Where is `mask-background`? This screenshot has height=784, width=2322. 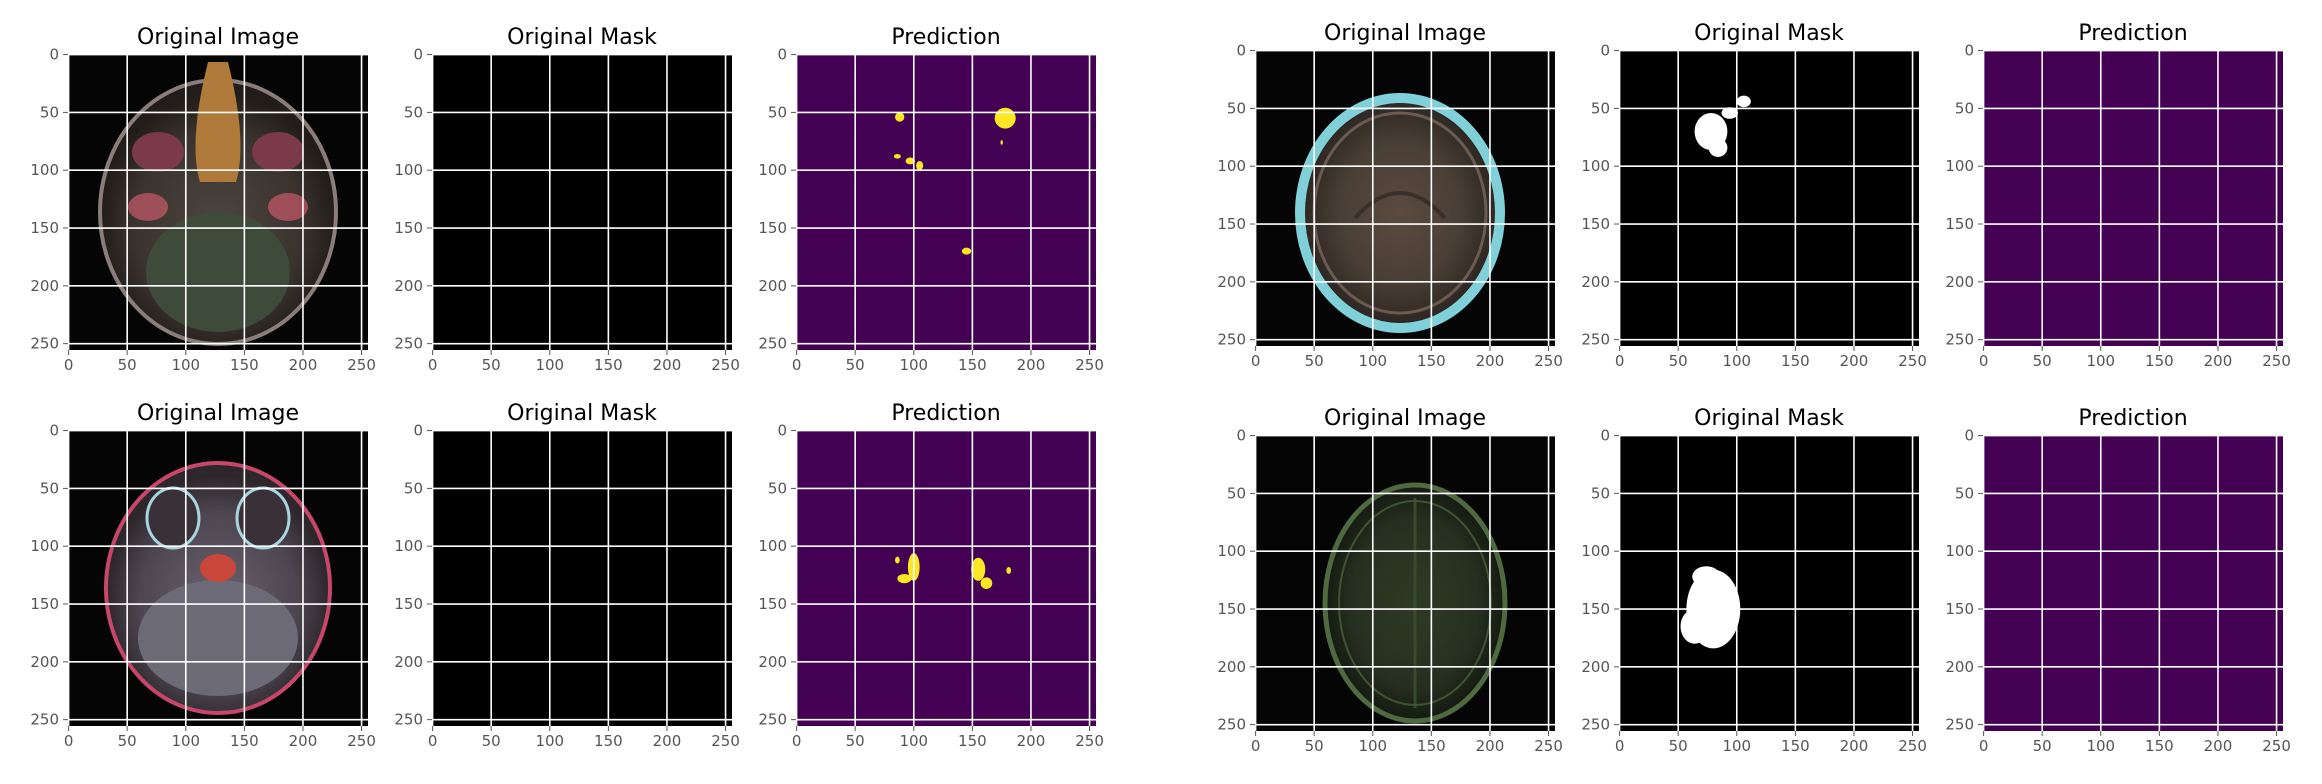
mask-background is located at coordinates (582, 578).